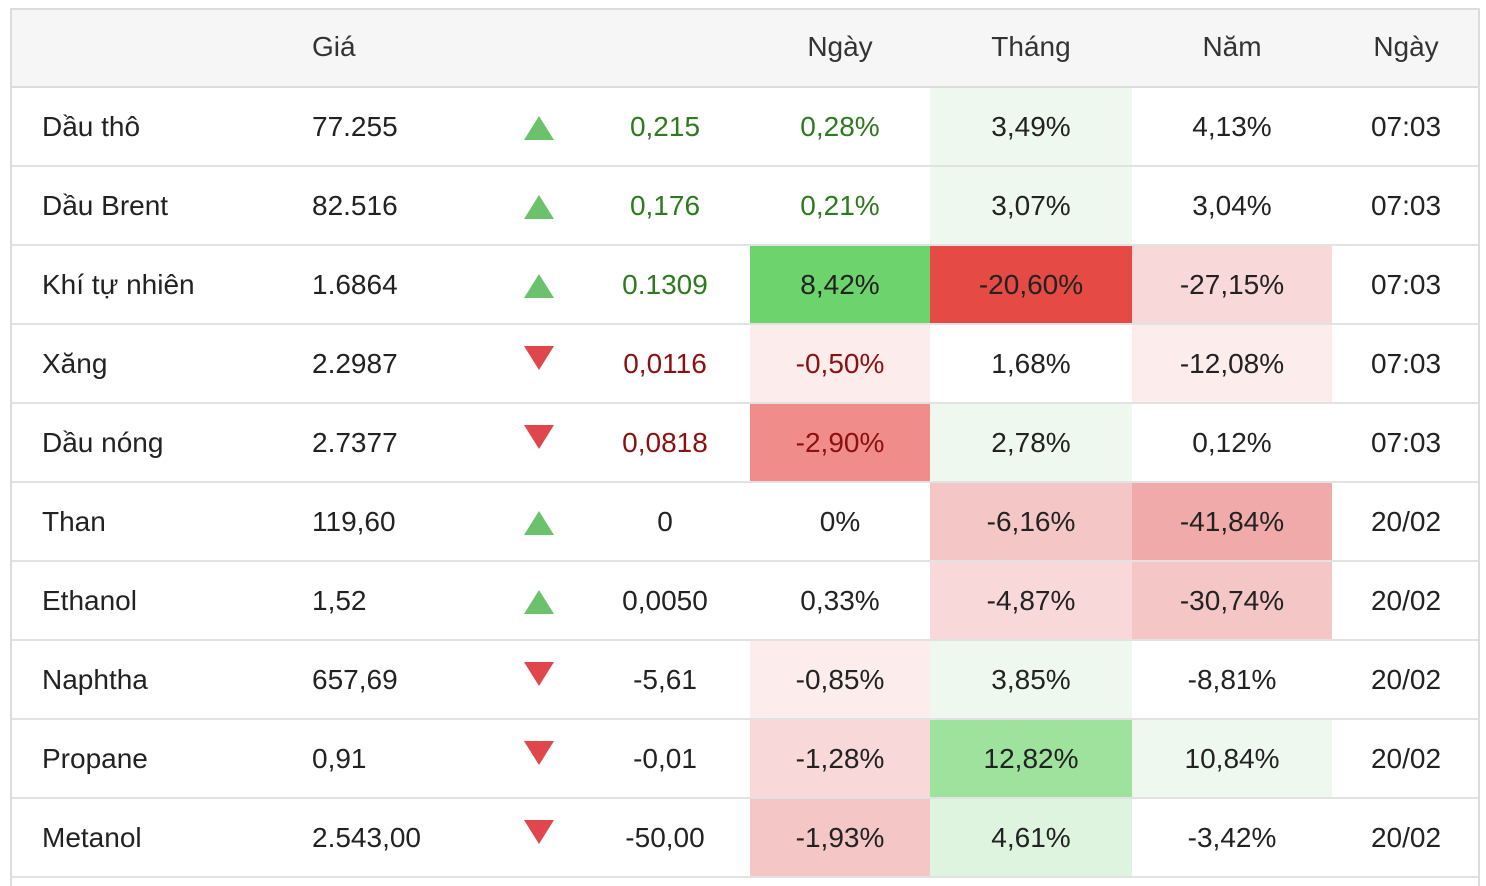 The height and width of the screenshot is (886, 1486). What do you see at coordinates (665, 522) in the screenshot?
I see `price-change: 0` at bounding box center [665, 522].